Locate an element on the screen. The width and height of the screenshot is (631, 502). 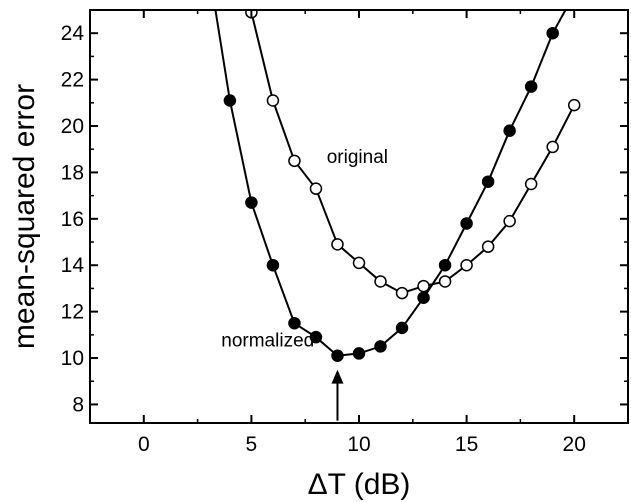
y-tick-label: 16 is located at coordinates (72, 219).